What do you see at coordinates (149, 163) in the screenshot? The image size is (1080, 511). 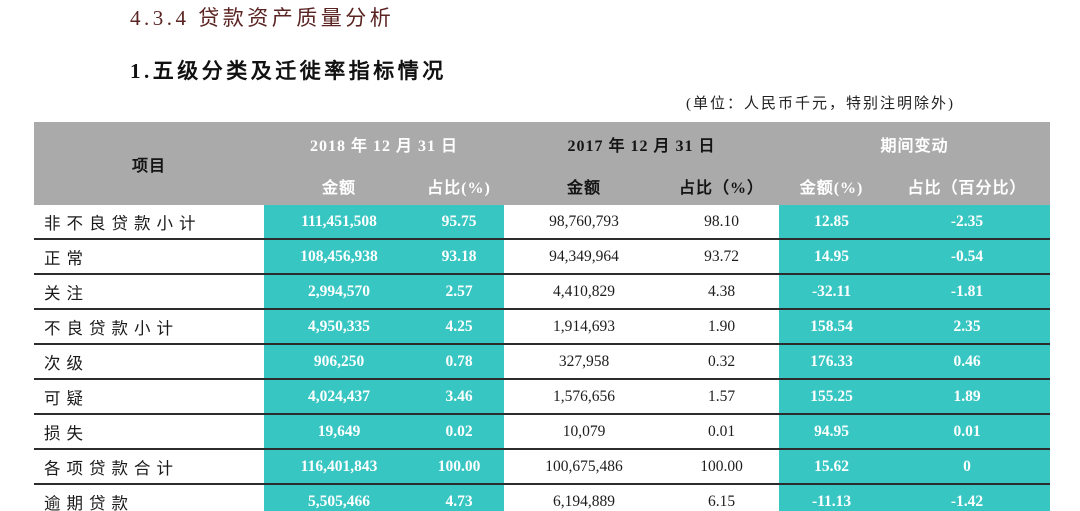 I see `header-item: 项目` at bounding box center [149, 163].